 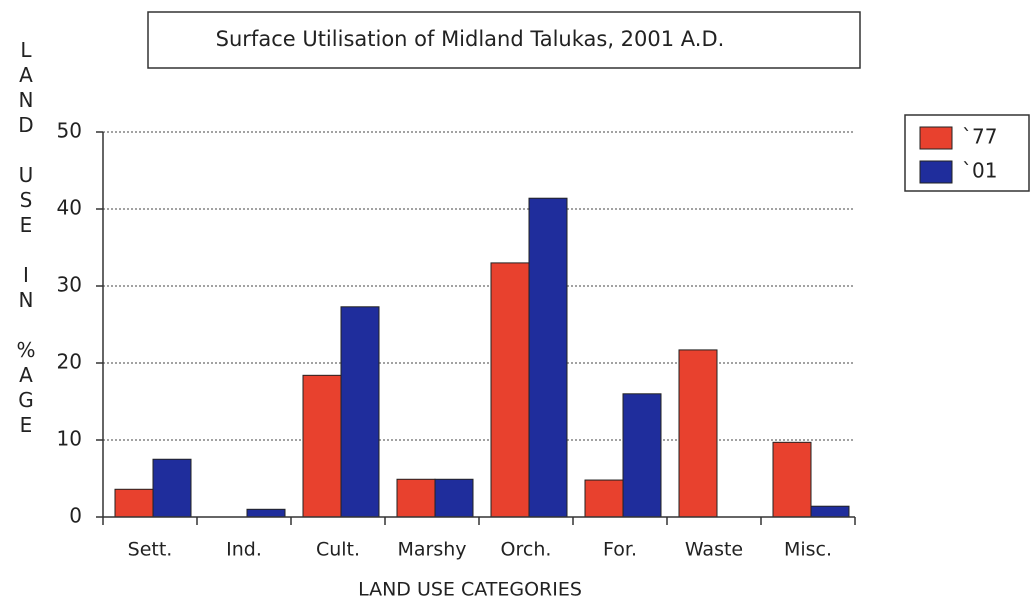 What do you see at coordinates (69, 131) in the screenshot?
I see `y-tick-label: 50` at bounding box center [69, 131].